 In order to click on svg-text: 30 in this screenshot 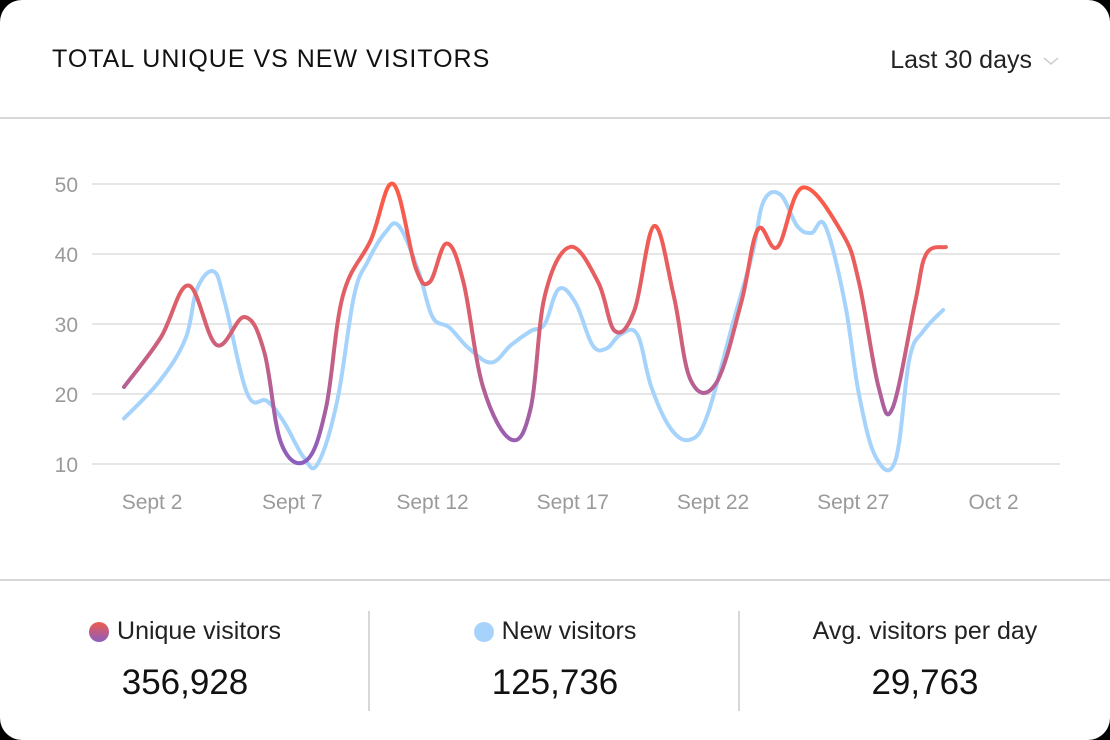, I will do `click(66, 325)`.